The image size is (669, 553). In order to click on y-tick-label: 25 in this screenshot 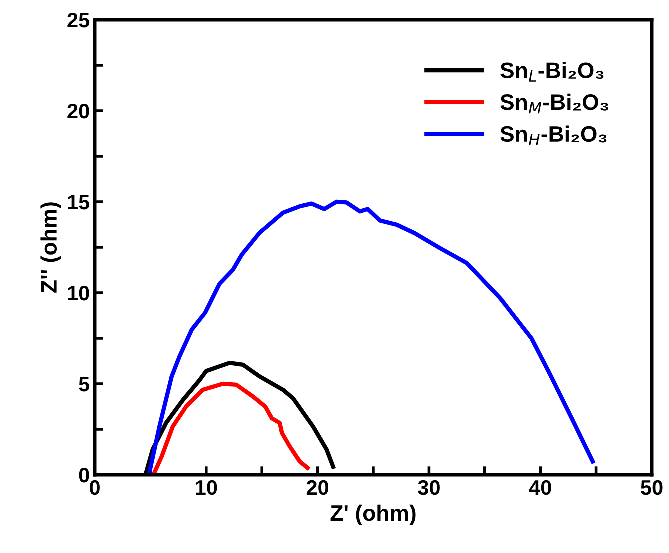, I will do `click(79, 20)`.